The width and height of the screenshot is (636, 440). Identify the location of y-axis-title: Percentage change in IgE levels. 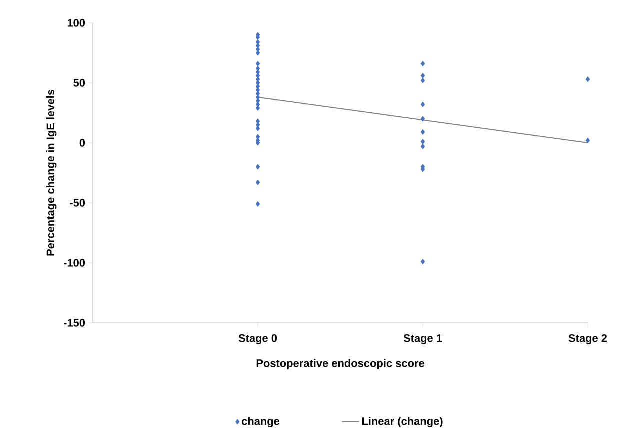
(51, 173).